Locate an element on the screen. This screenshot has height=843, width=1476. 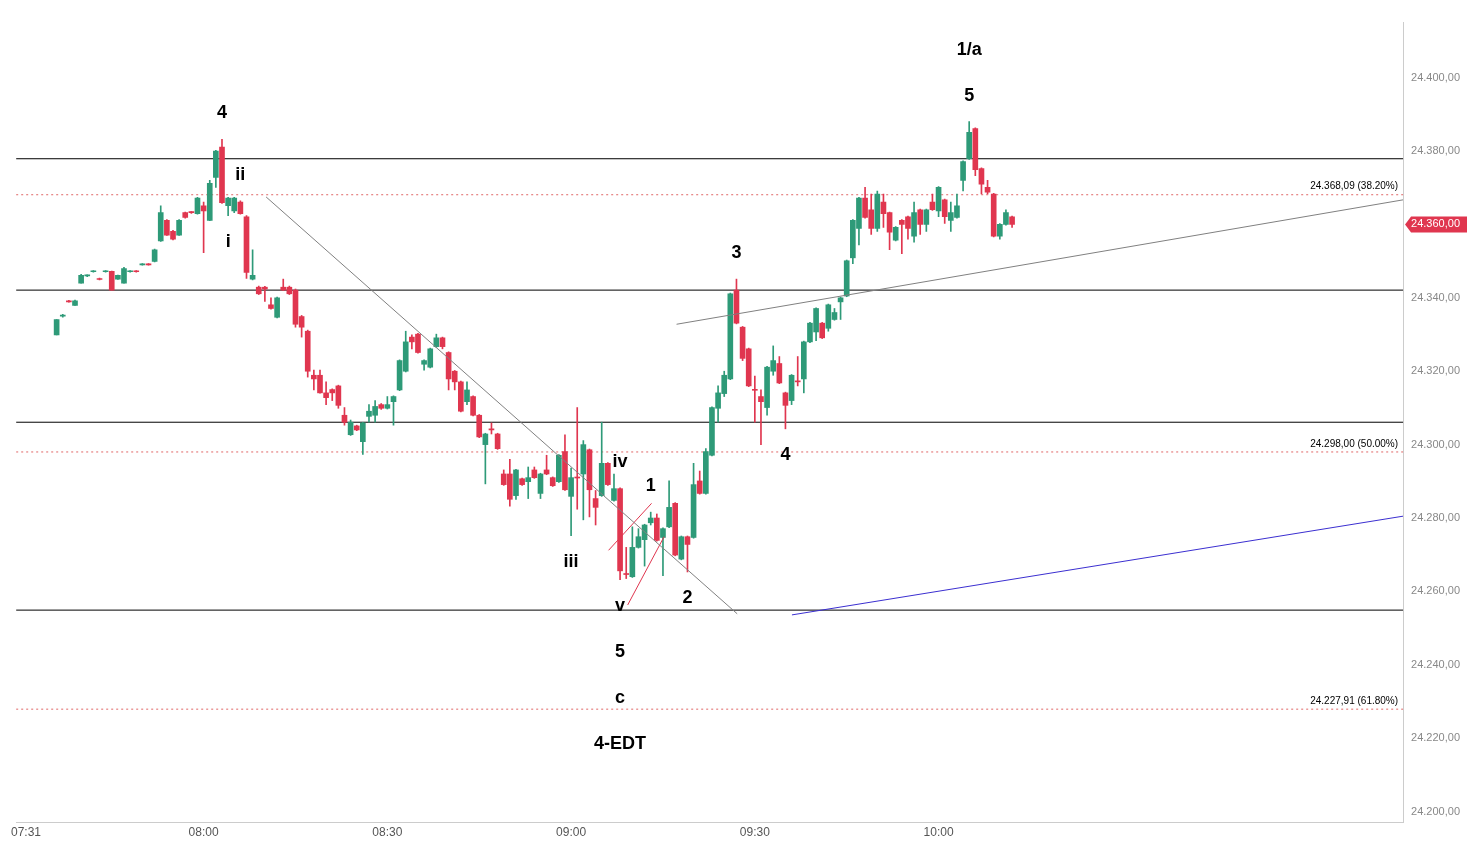
y-tick-label: 24.260,00 is located at coordinates (1435, 590).